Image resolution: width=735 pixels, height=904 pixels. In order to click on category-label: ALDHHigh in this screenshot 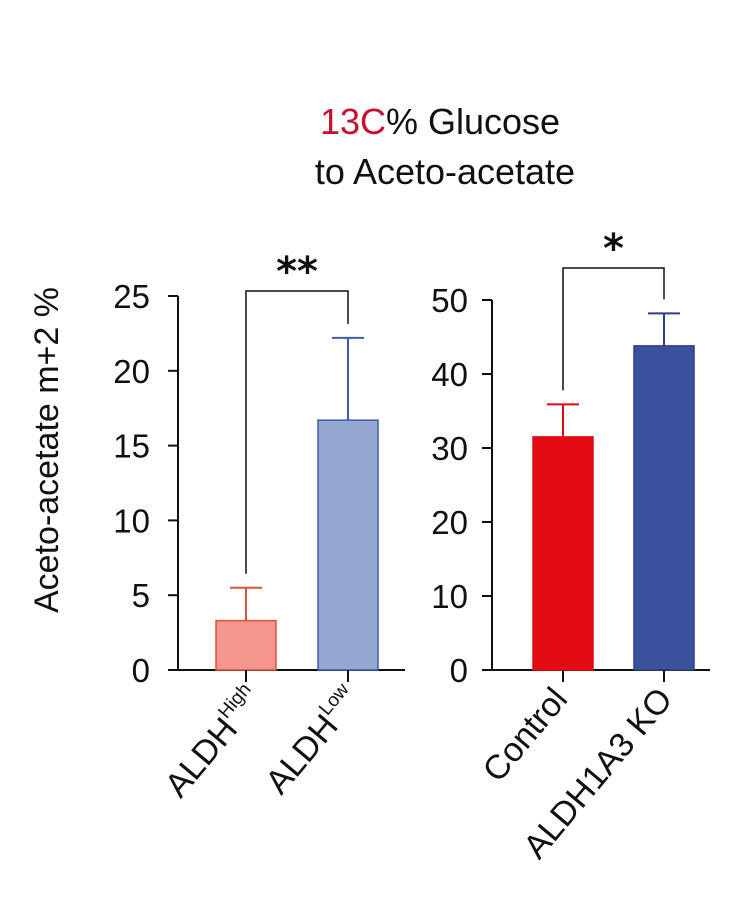, I will do `click(213, 741)`.